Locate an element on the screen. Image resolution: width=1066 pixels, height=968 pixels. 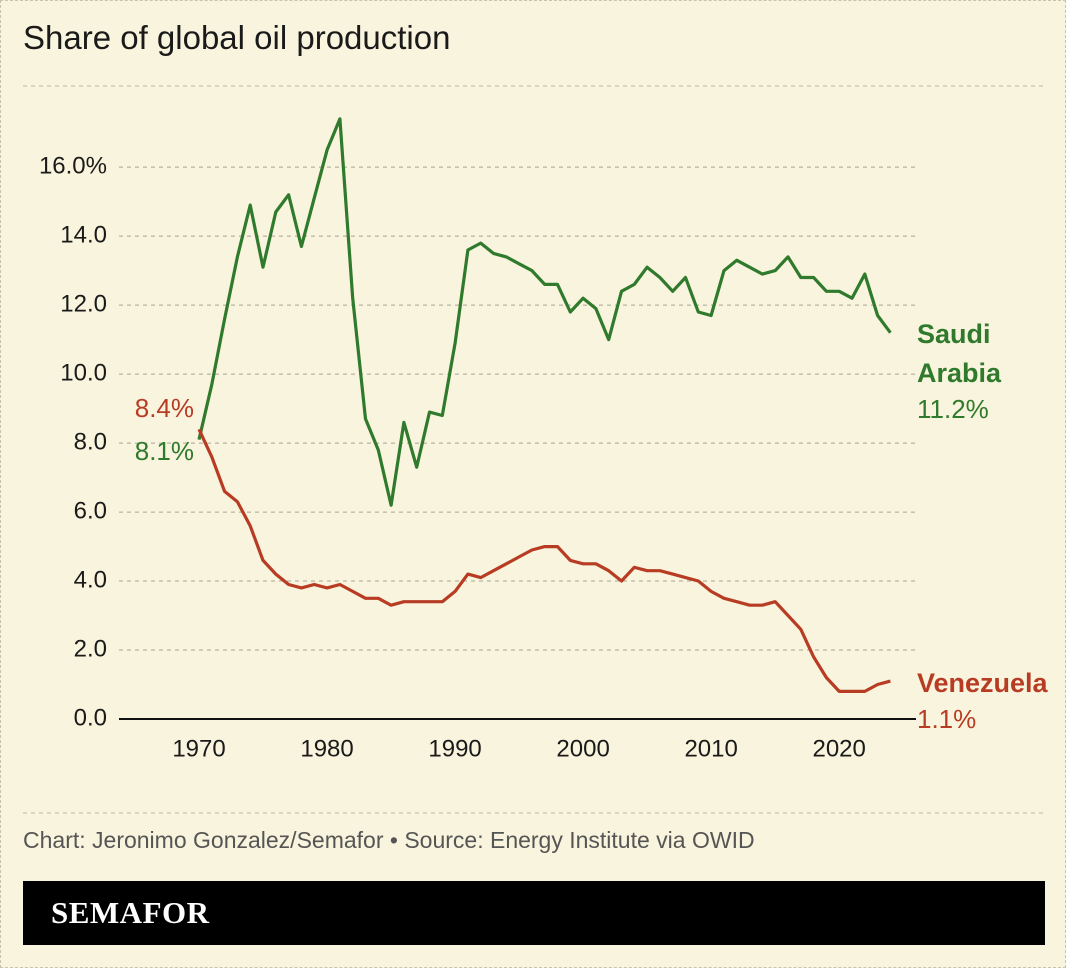
y-tick-label: 8.0 is located at coordinates (90, 441).